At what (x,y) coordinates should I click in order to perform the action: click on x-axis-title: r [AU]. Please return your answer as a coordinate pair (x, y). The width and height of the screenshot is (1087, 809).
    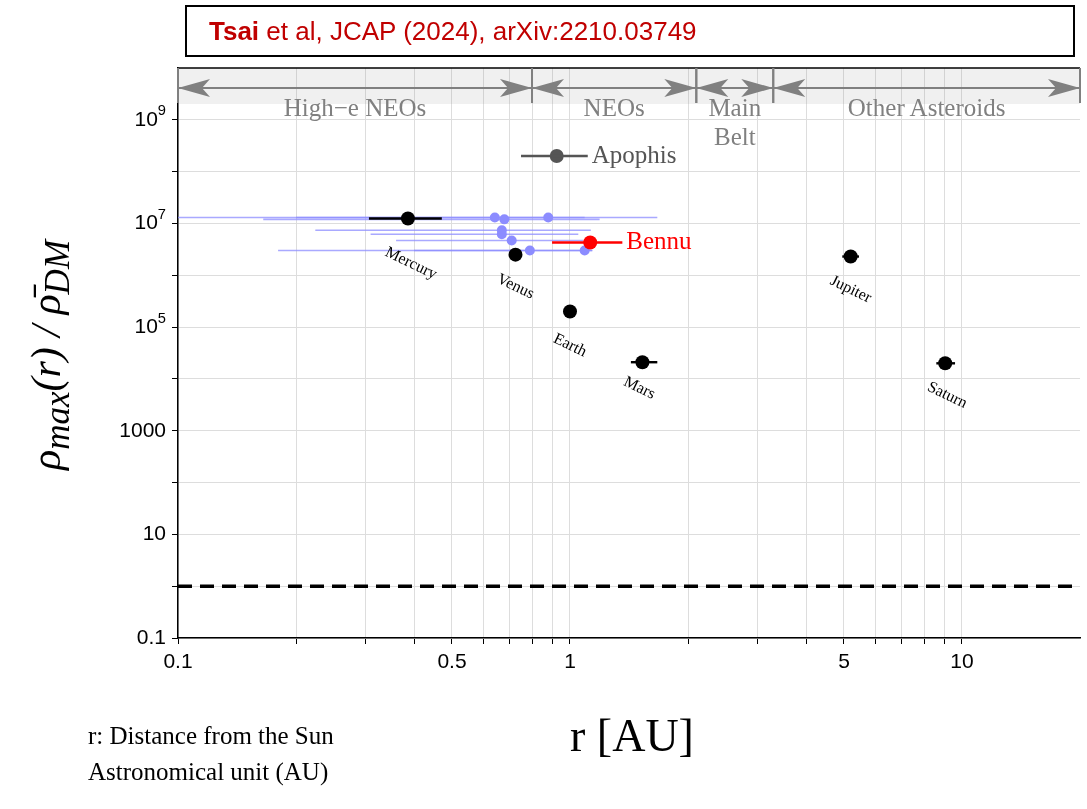
    Looking at the image, I should click on (632, 735).